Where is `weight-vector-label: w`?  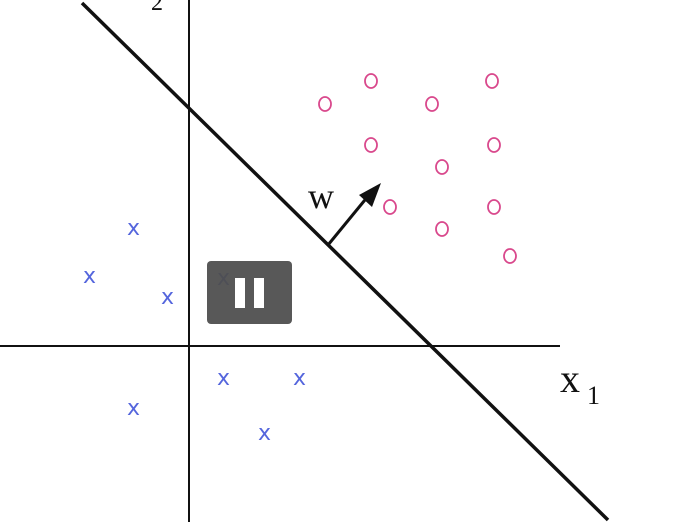
weight-vector-label: w is located at coordinates (321, 196).